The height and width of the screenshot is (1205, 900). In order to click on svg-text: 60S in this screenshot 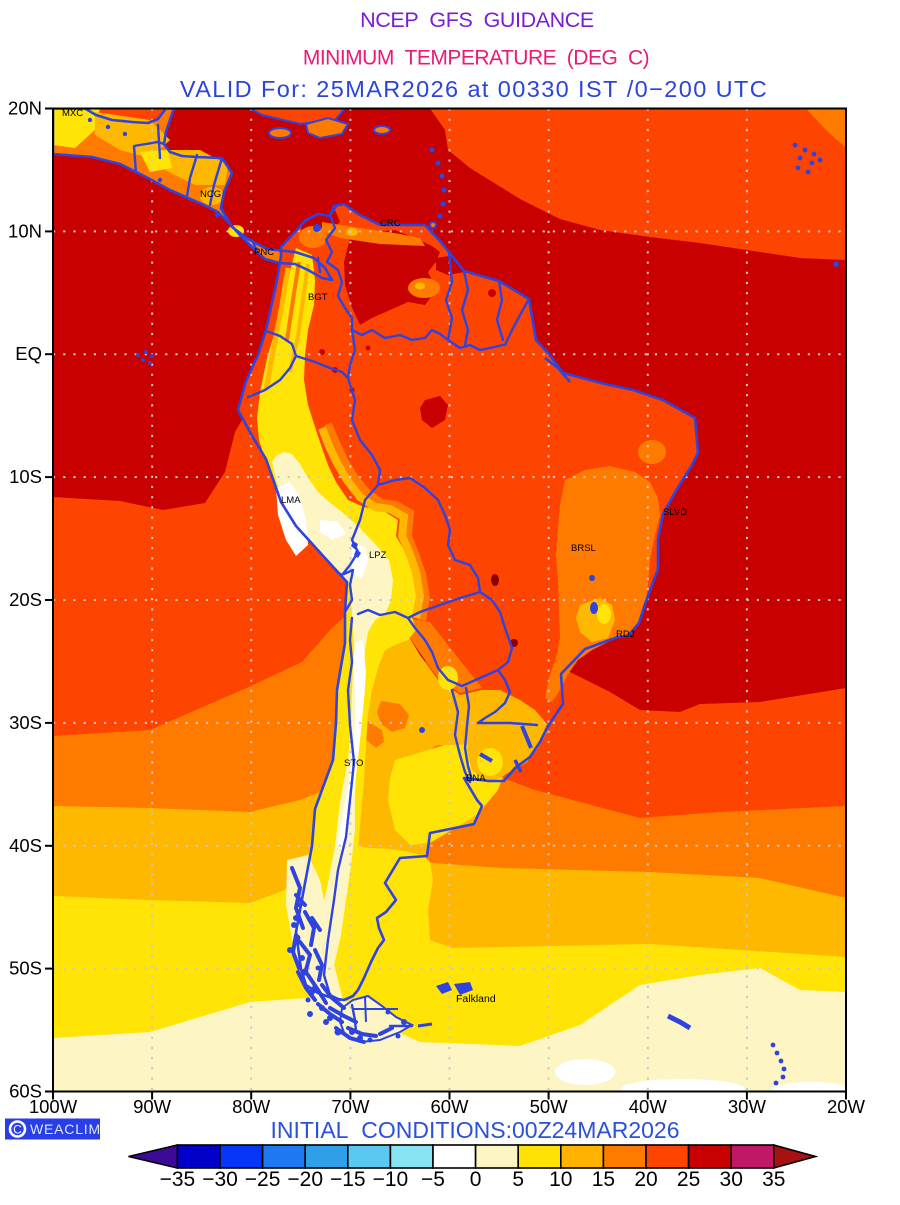, I will do `click(25, 1091)`.